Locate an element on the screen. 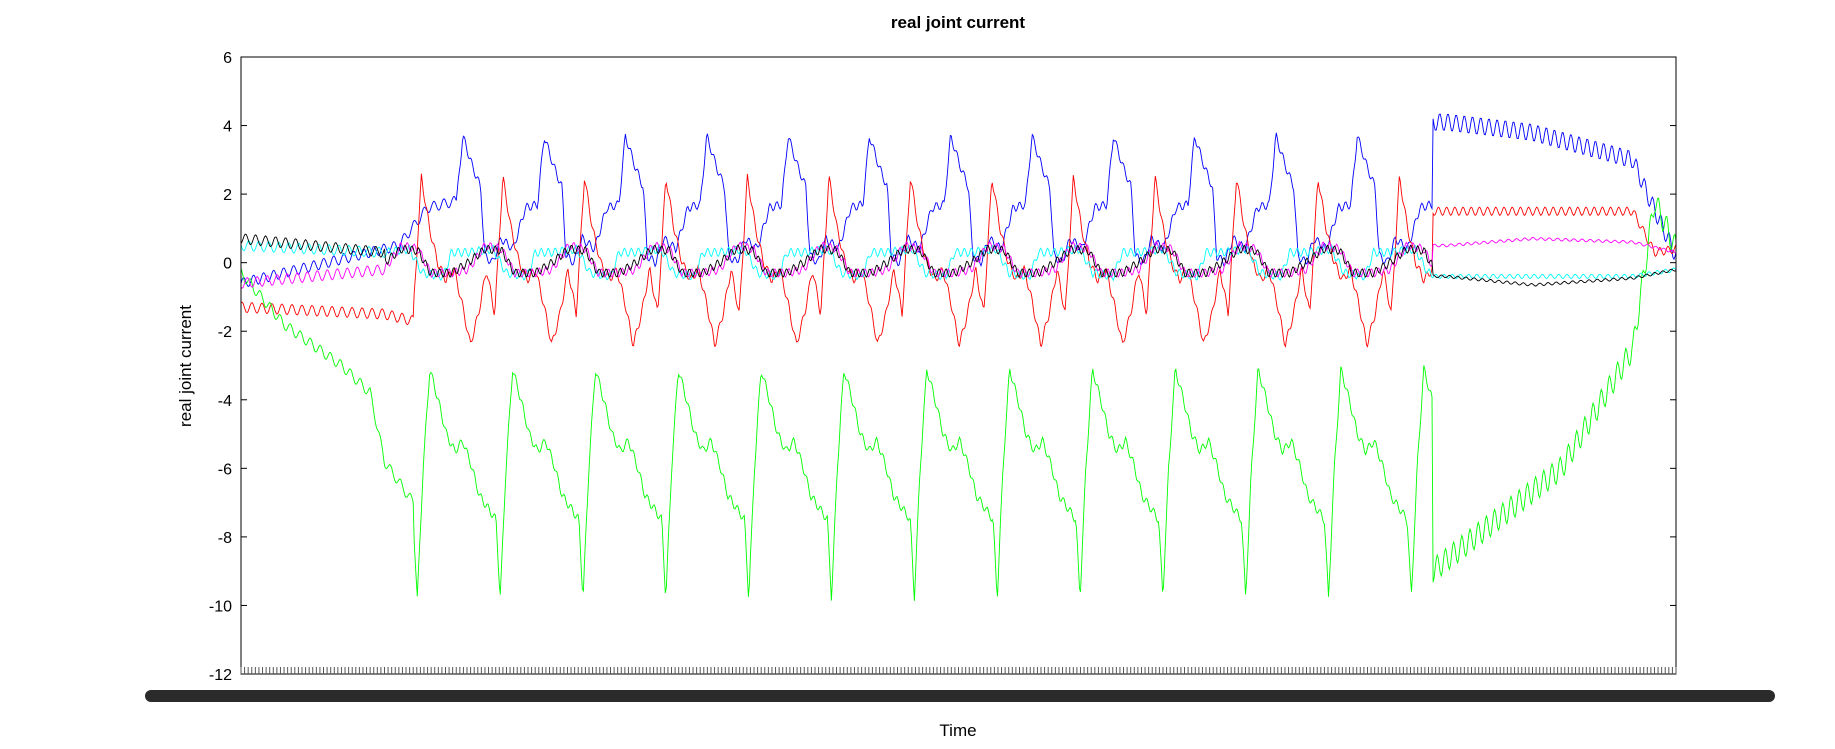 The height and width of the screenshot is (749, 1835). x-axis-title: Time is located at coordinates (957, 730).